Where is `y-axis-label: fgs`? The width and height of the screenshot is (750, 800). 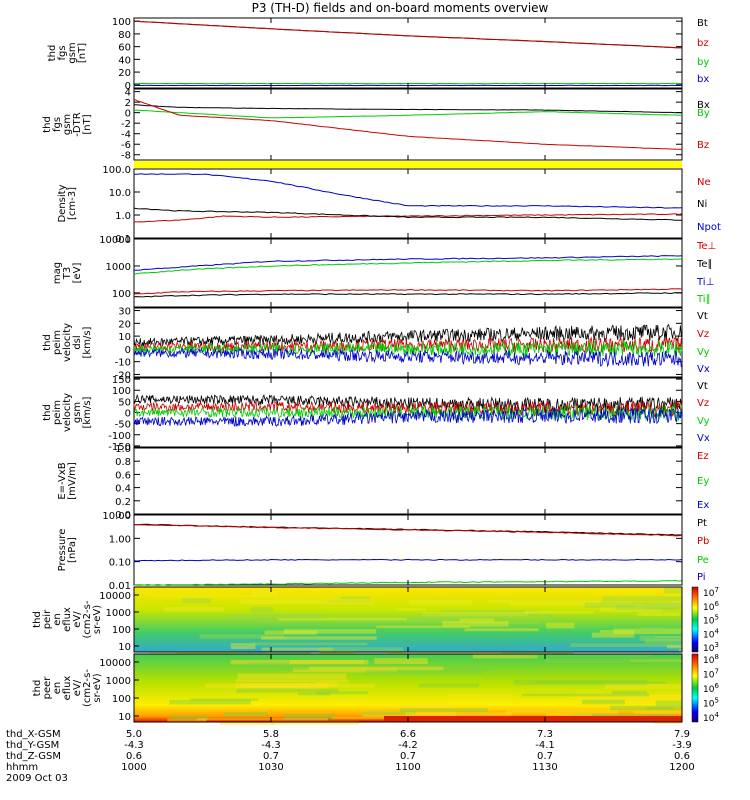
y-axis-label: fgs is located at coordinates (62, 52).